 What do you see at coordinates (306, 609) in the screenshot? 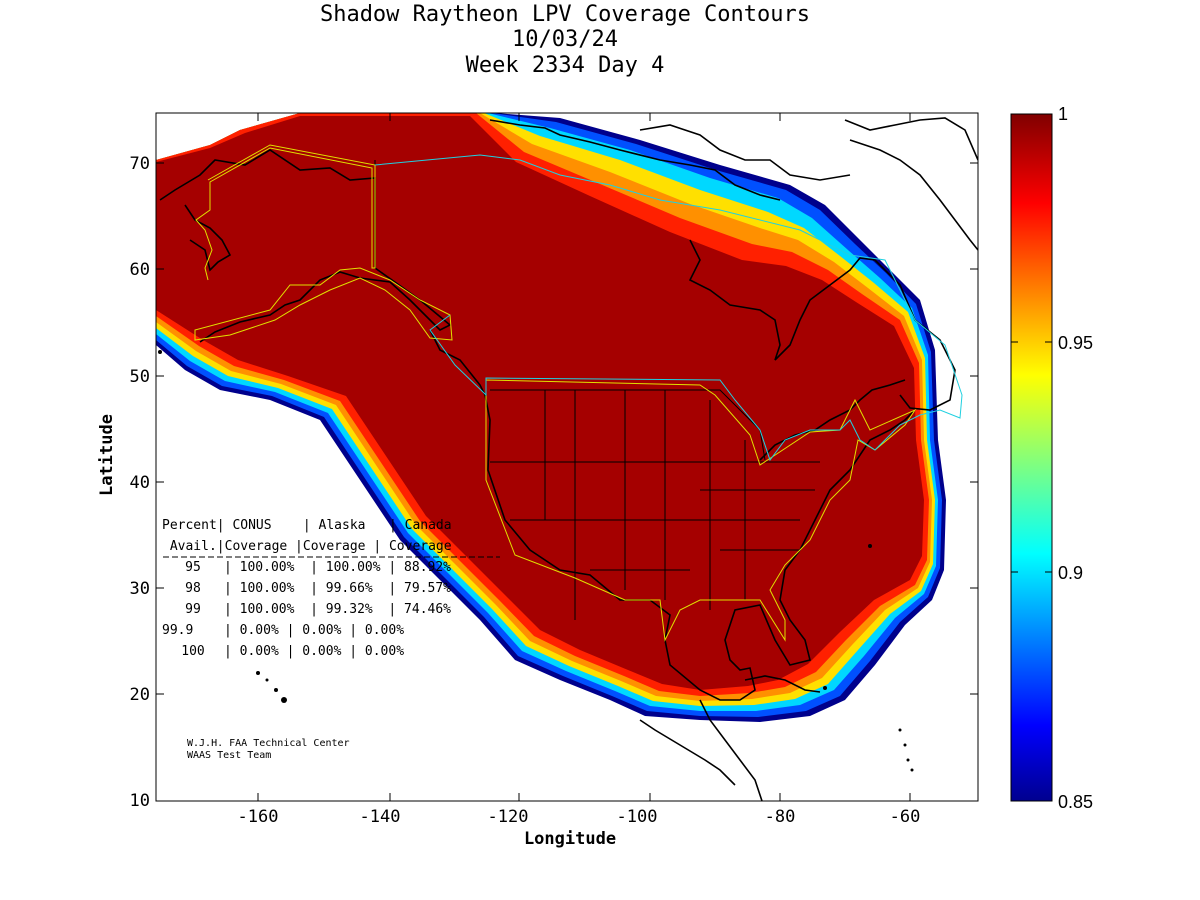
I see `table-row: 99 | 100.00% | 99.32% | 74.46%` at bounding box center [306, 609].